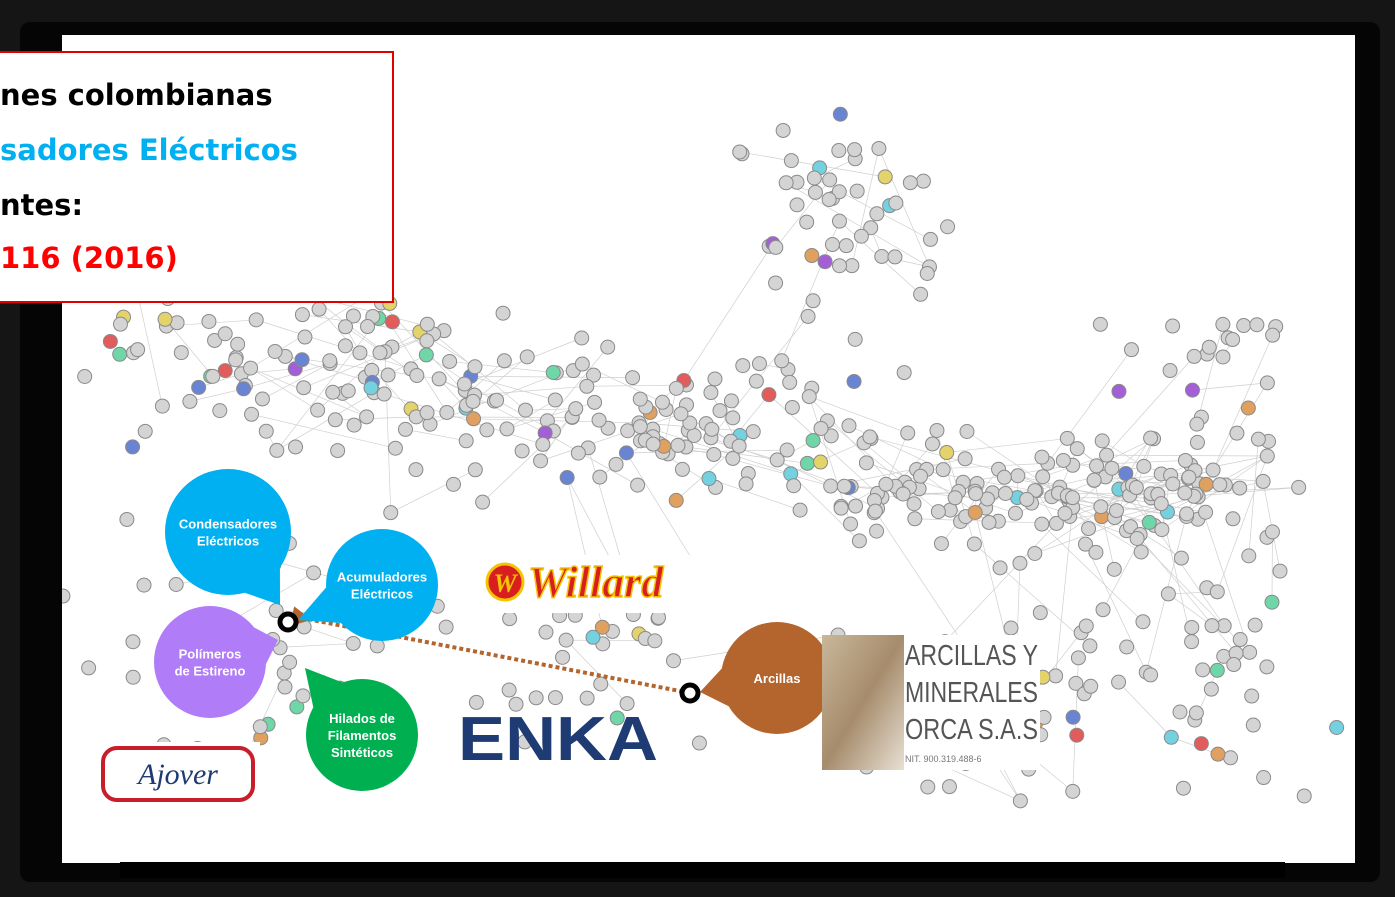  Describe the element at coordinates (382, 577) in the screenshot. I see `bubble-label: Acumuladores` at that location.